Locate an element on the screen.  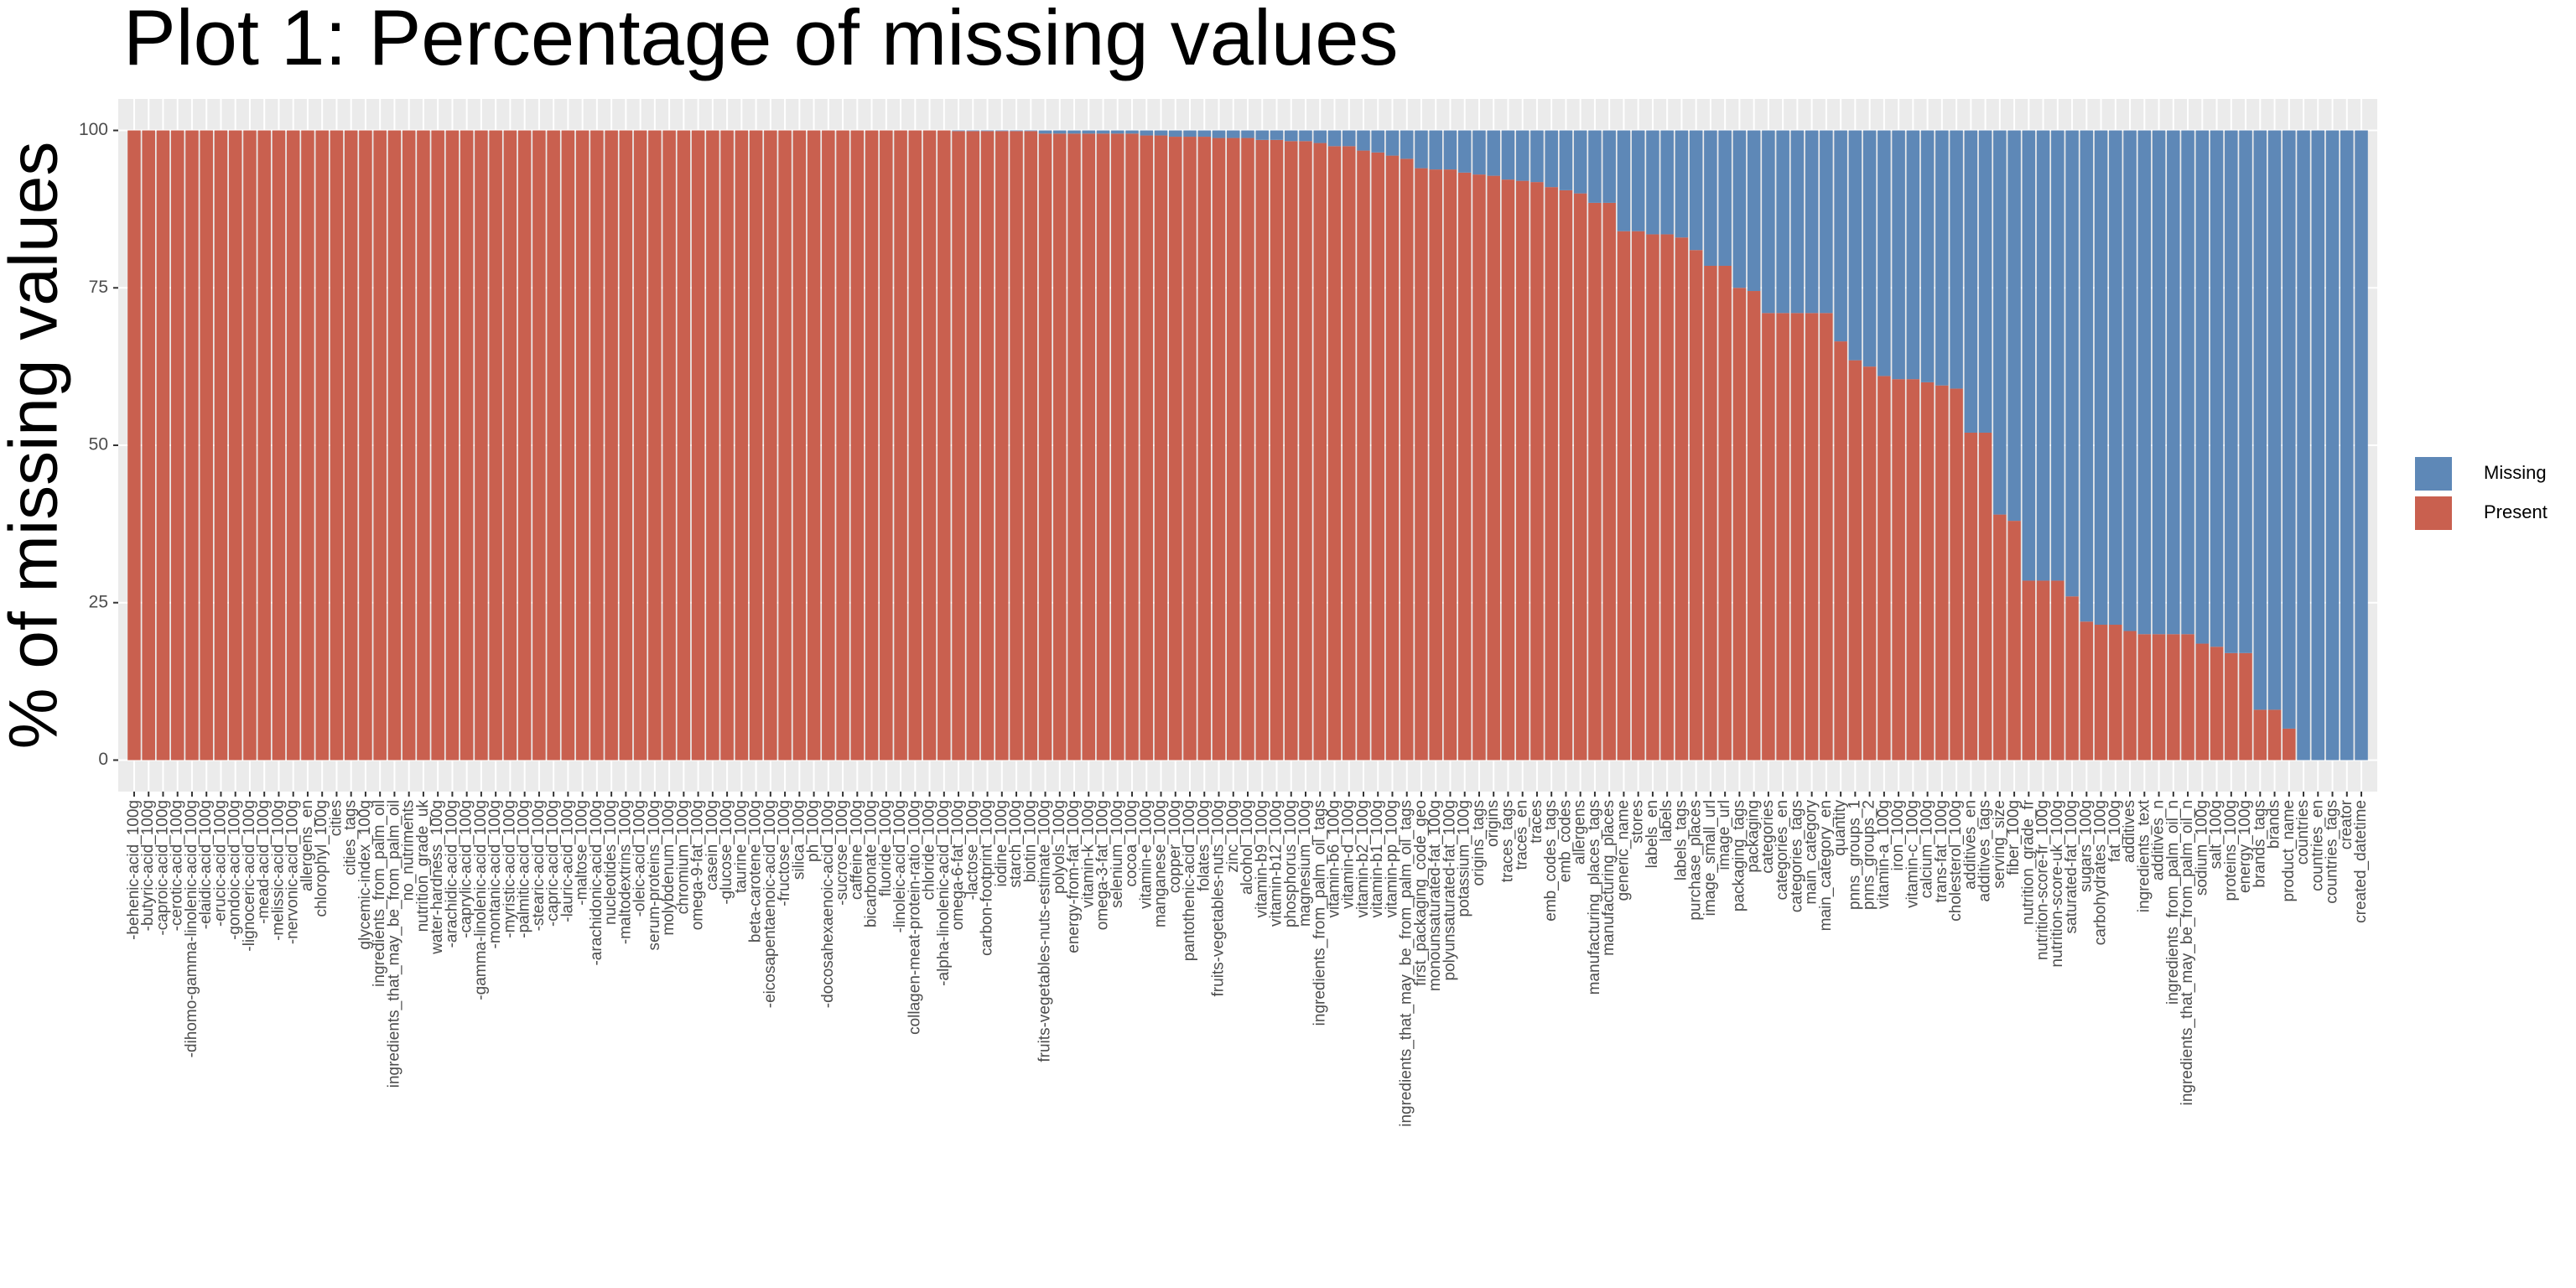
x-tick-label: categories is located at coordinates (1768, 837).